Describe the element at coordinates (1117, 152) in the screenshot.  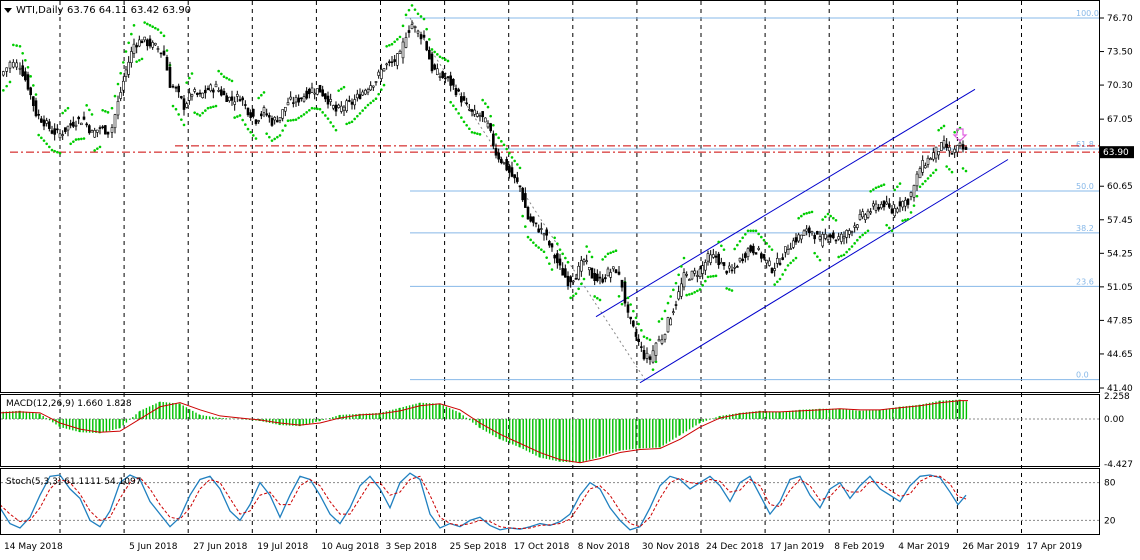
I see `current-price-tag: 63.90` at that location.